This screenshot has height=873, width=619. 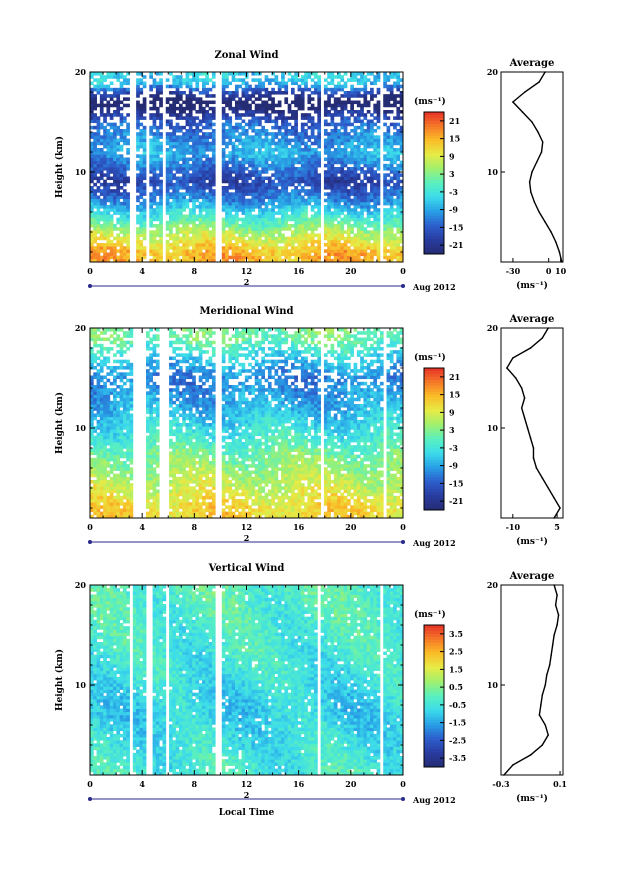 What do you see at coordinates (493, 172) in the screenshot?
I see `average-y-tick-label: 10` at bounding box center [493, 172].